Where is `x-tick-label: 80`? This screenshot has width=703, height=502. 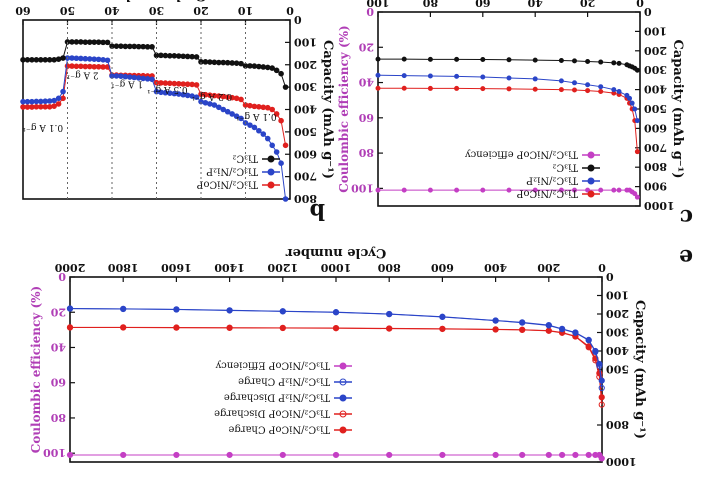
x-tick-label: 80 is located at coordinates (430, 4).